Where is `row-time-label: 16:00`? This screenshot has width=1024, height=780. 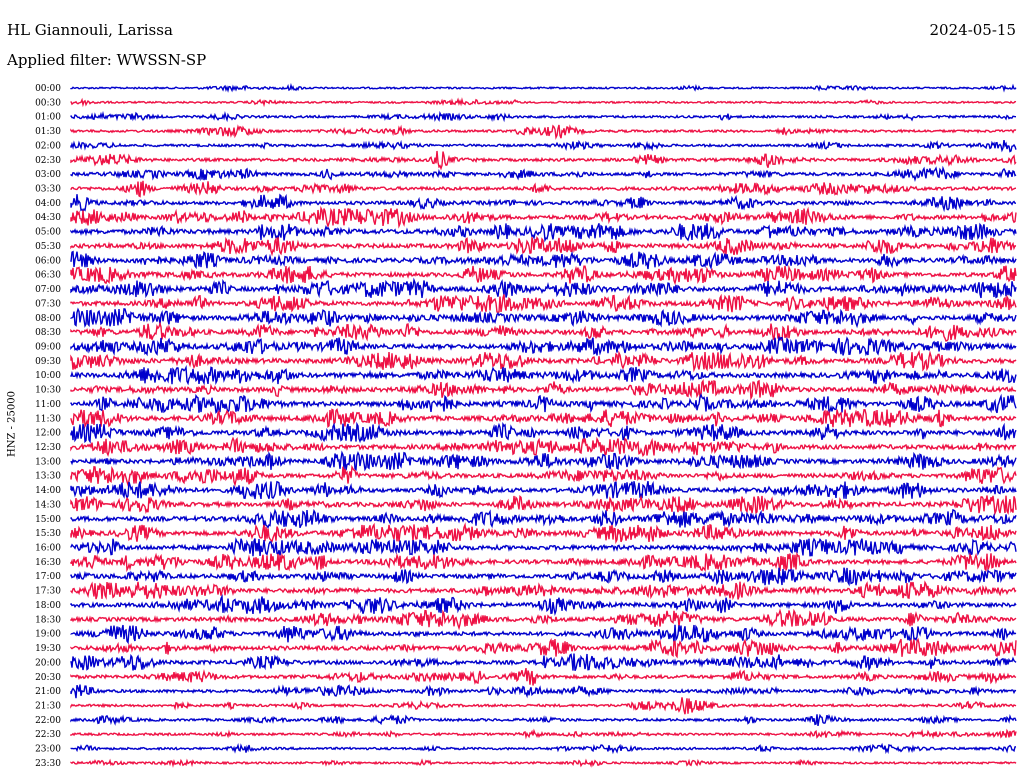 row-time-label: 16:00 is located at coordinates (48, 549).